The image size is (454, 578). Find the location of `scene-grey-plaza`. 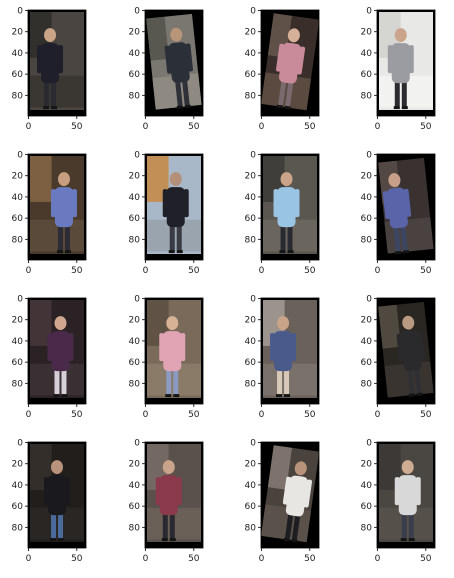

scene-grey-plaza is located at coordinates (290, 205).